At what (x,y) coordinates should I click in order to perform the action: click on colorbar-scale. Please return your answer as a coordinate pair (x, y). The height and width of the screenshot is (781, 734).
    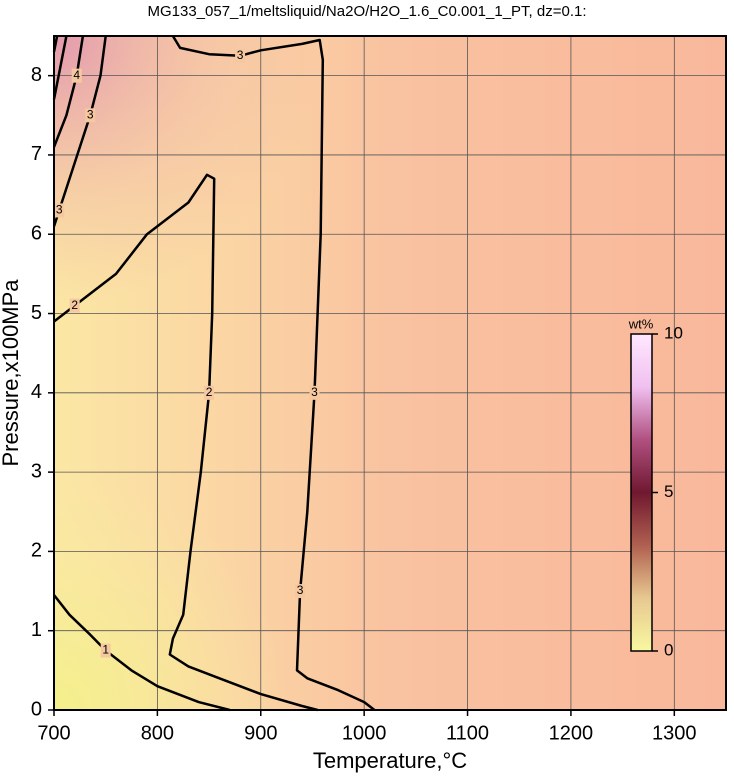
    Looking at the image, I should click on (641, 492).